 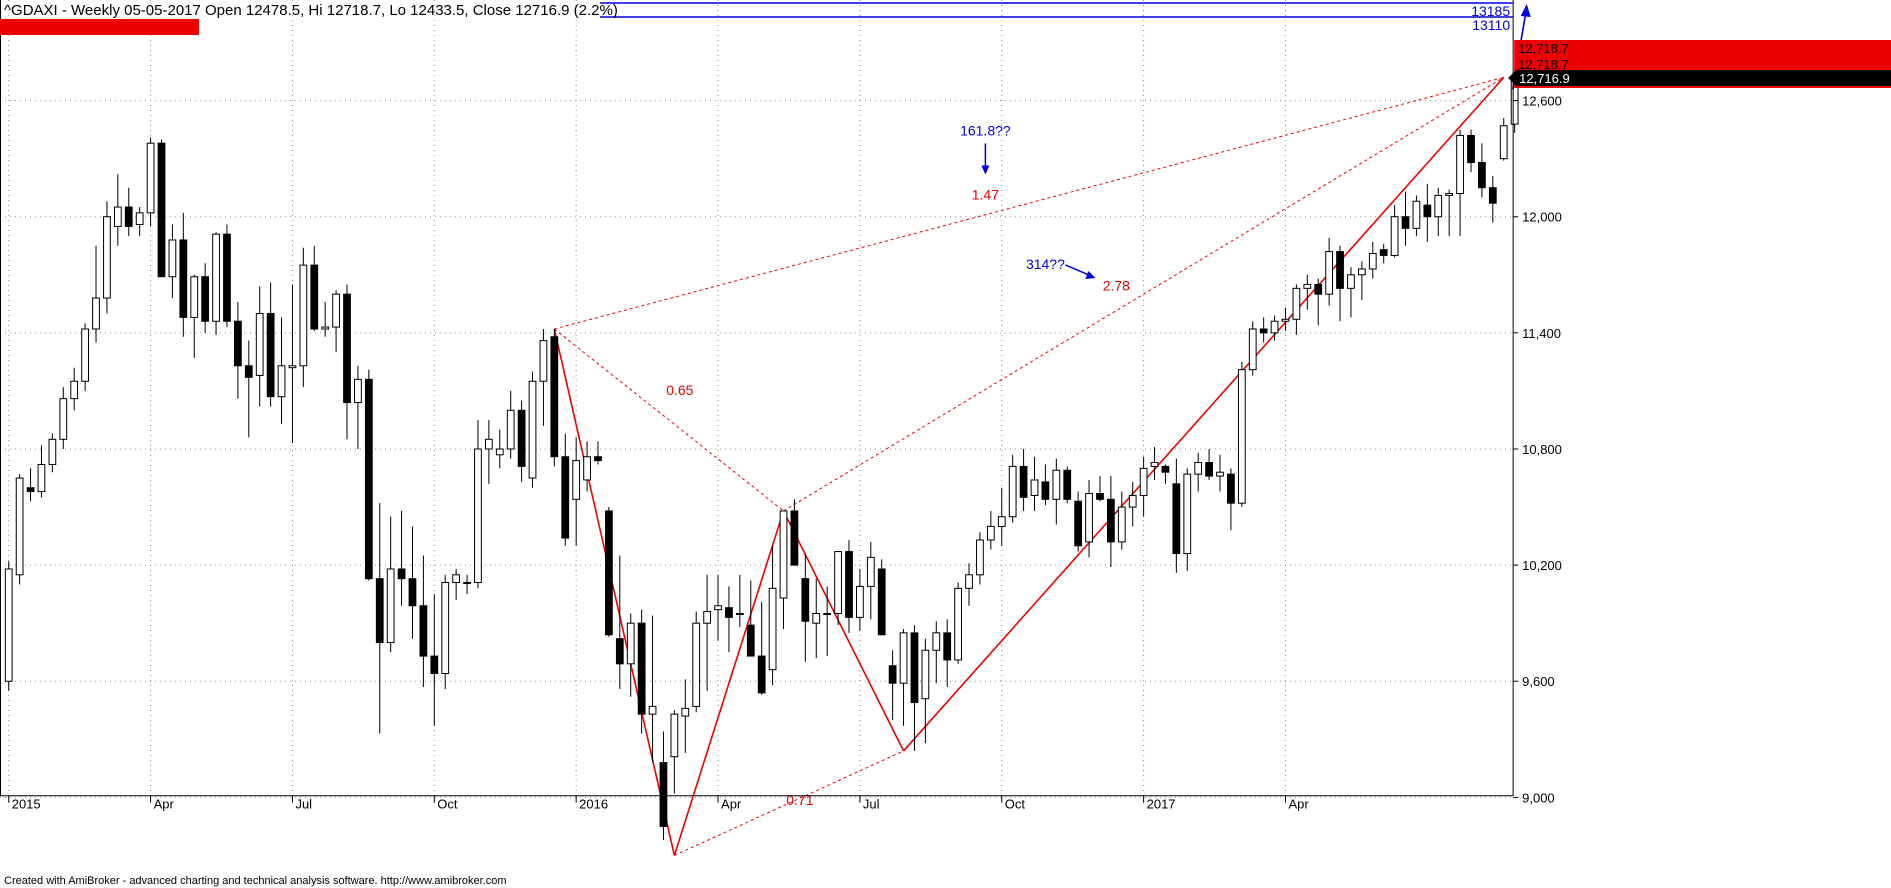 I want to click on last-price-tag, so click(x=1699, y=77).